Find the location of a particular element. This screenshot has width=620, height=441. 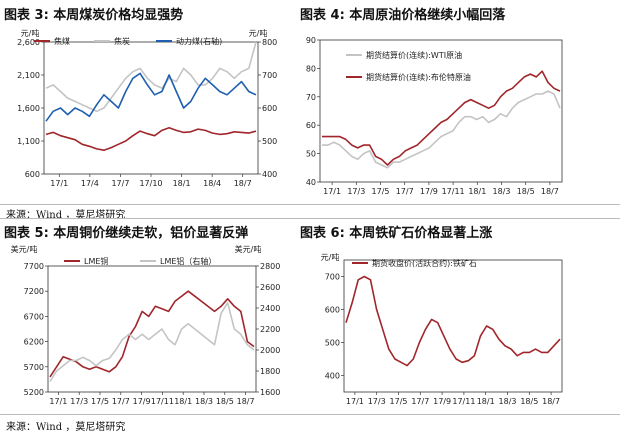

legend-label: LME铝（右轴） is located at coordinates (188, 261).